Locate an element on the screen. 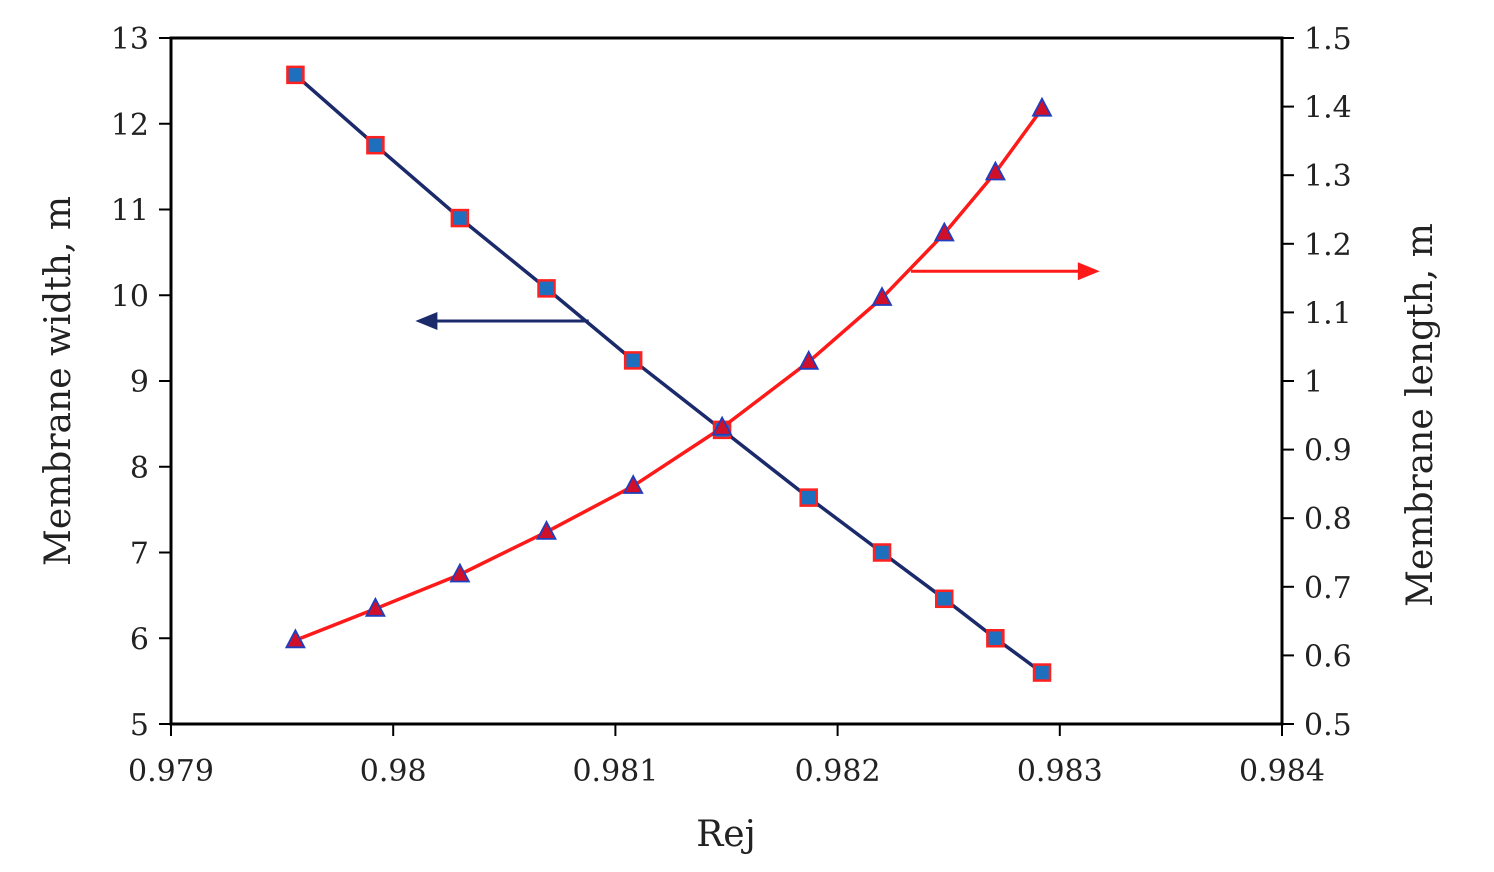  left-y-tick-label: 9 is located at coordinates (139, 382).